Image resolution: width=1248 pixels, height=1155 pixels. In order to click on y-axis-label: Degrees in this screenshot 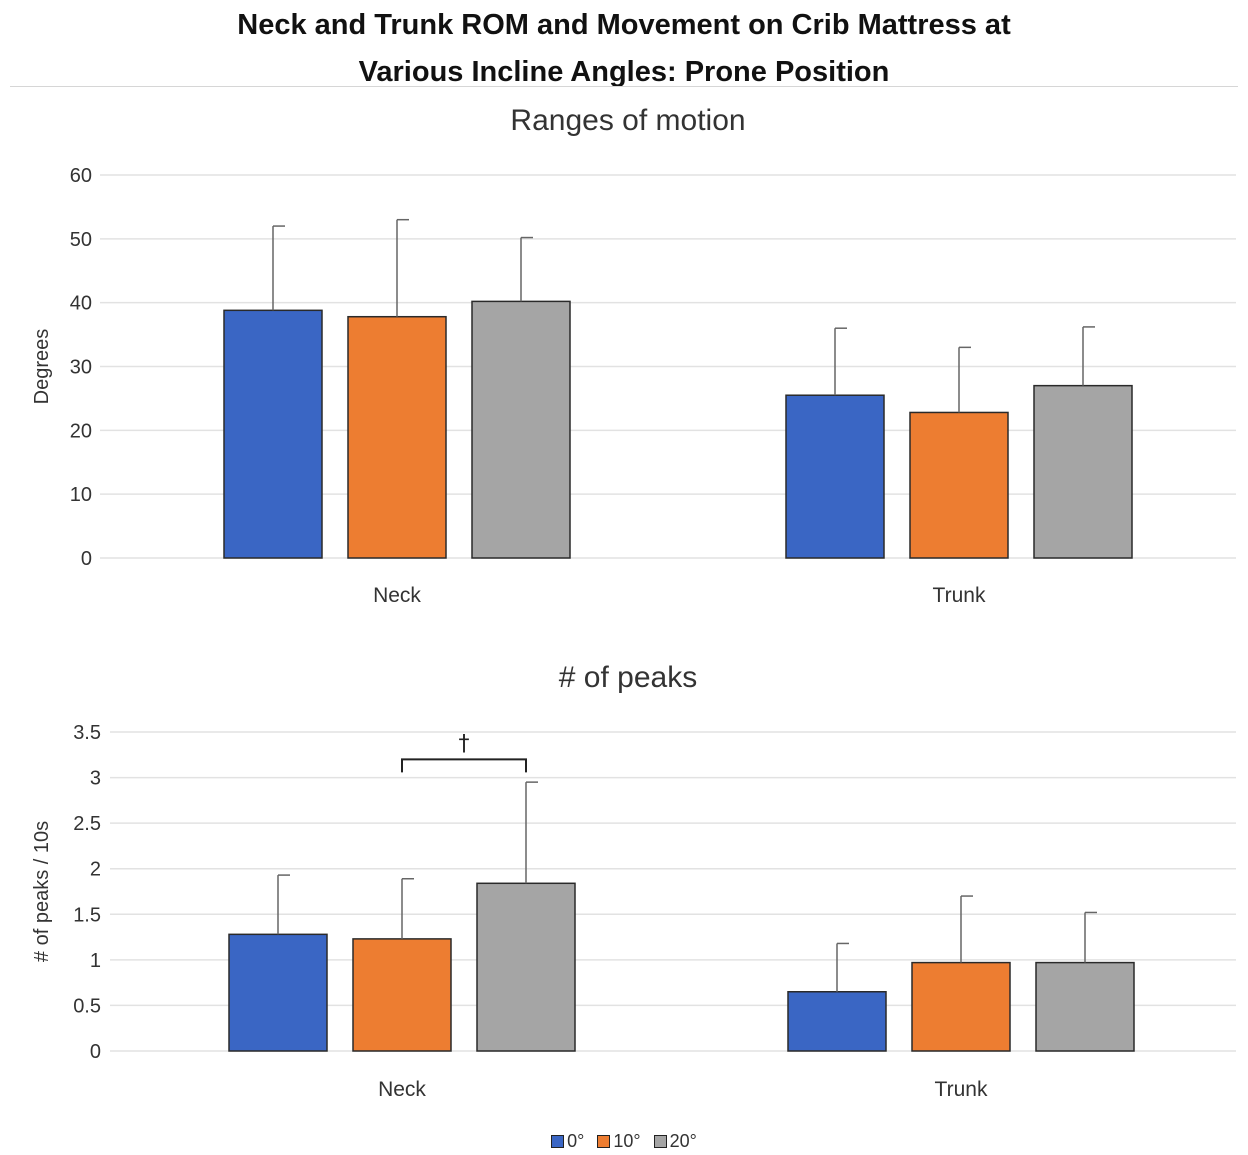, I will do `click(42, 367)`.